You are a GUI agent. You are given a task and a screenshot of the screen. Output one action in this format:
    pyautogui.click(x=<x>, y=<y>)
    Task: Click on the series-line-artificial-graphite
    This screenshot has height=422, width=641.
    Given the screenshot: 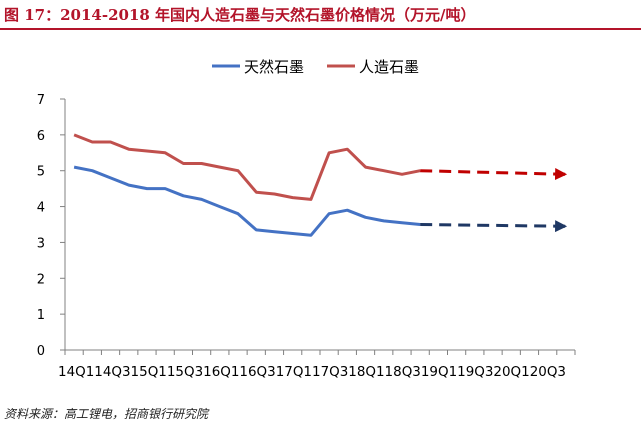 What is the action you would take?
    pyautogui.click(x=247, y=167)
    